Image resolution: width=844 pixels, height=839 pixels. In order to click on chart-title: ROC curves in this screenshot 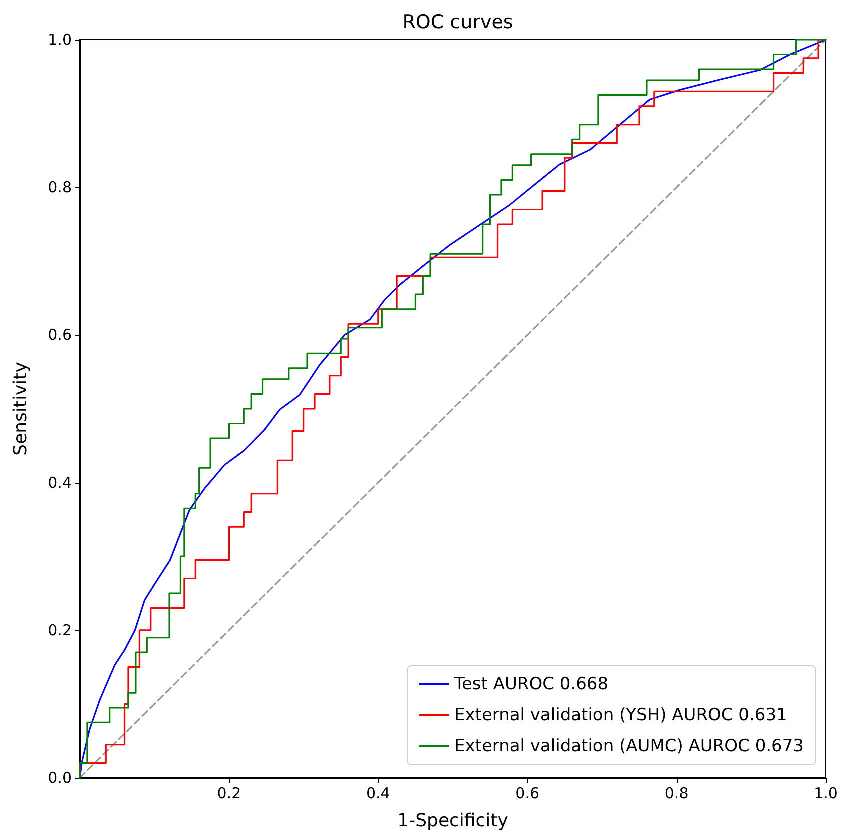, I will do `click(458, 23)`.